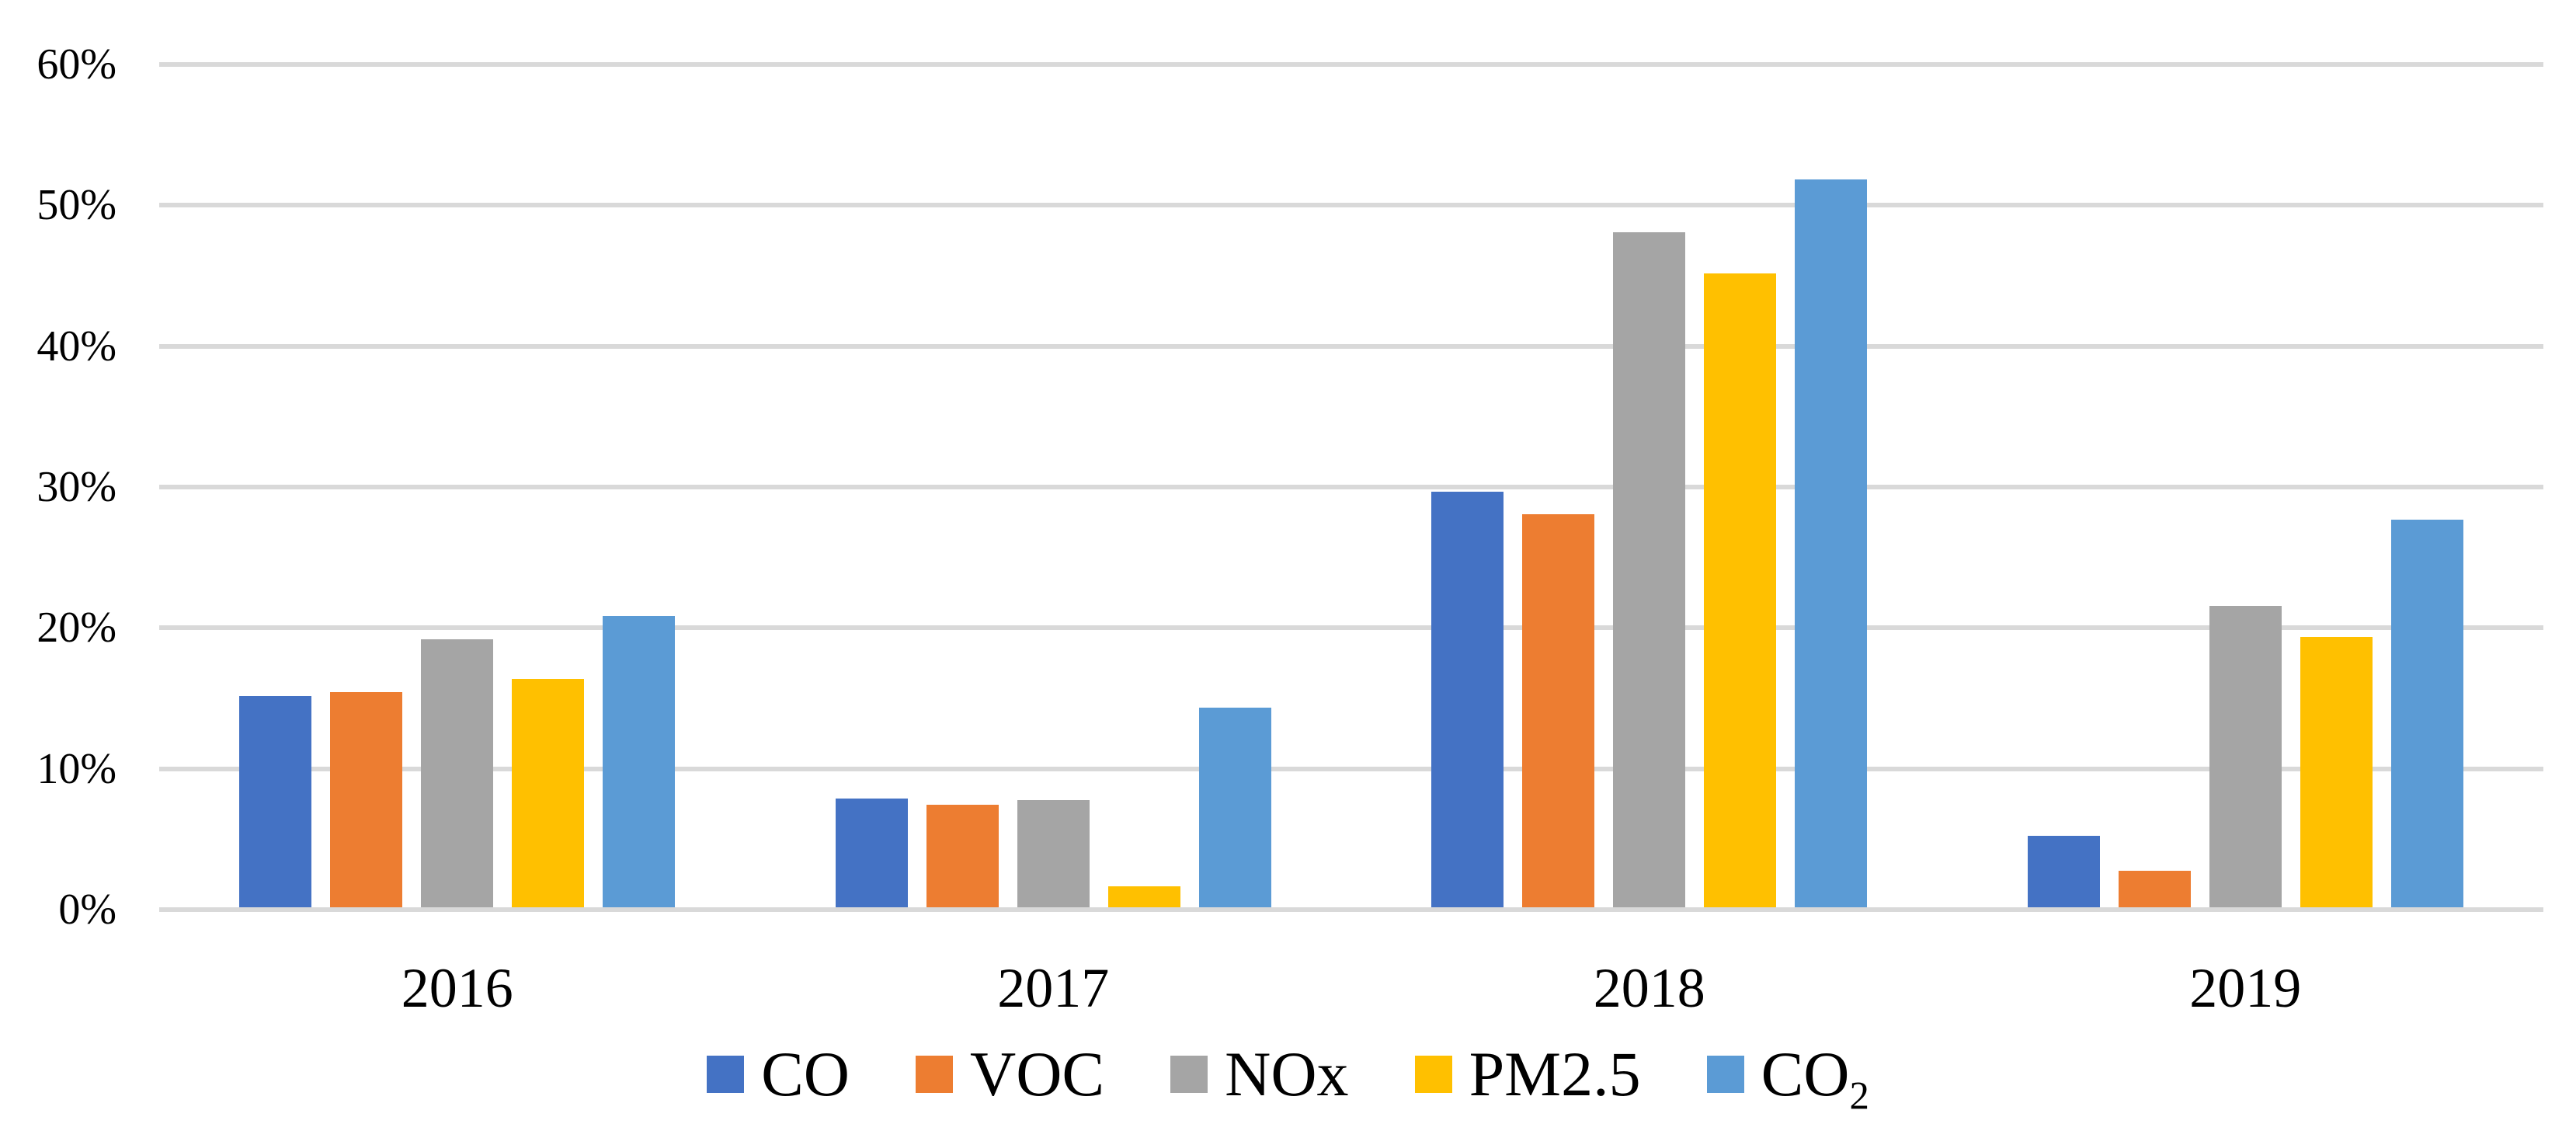 The height and width of the screenshot is (1131, 2576). What do you see at coordinates (1433, 1074) in the screenshot?
I see `legend-swatch-PM2.5` at bounding box center [1433, 1074].